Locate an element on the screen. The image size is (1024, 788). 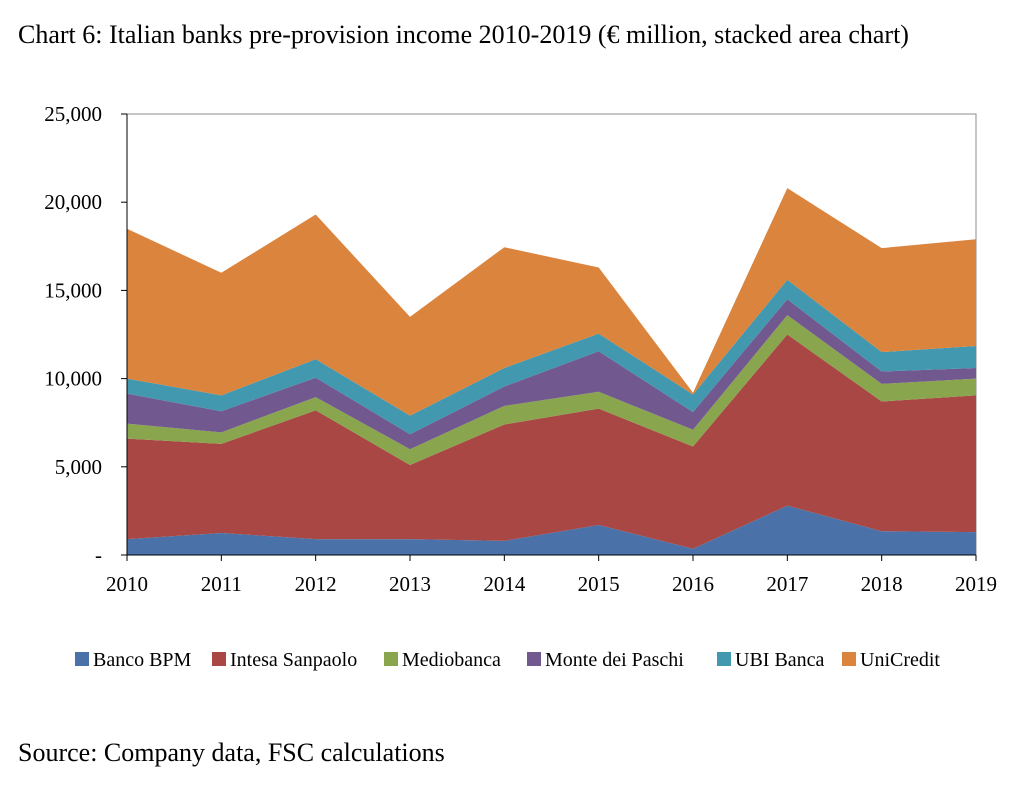
legend-label-banco-bpm: Banco BPM is located at coordinates (142, 660).